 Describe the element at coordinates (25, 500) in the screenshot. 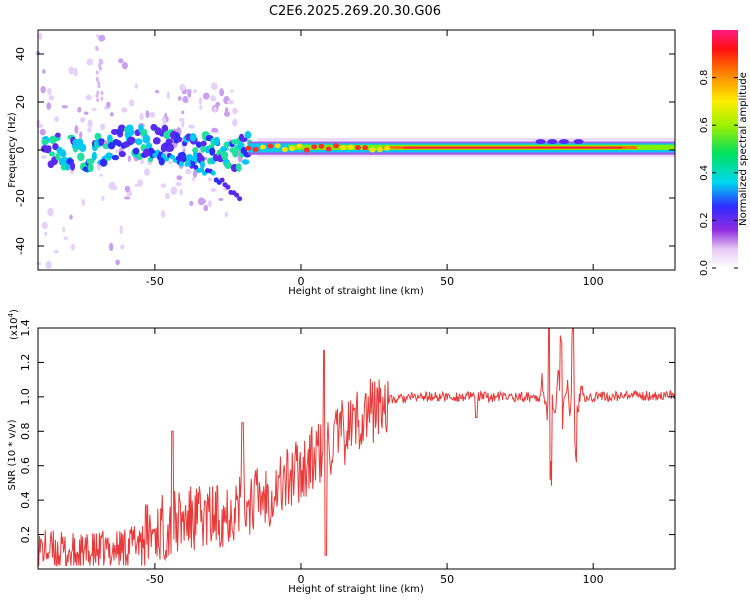

I see `snr-y-tick-label: 0.4` at that location.